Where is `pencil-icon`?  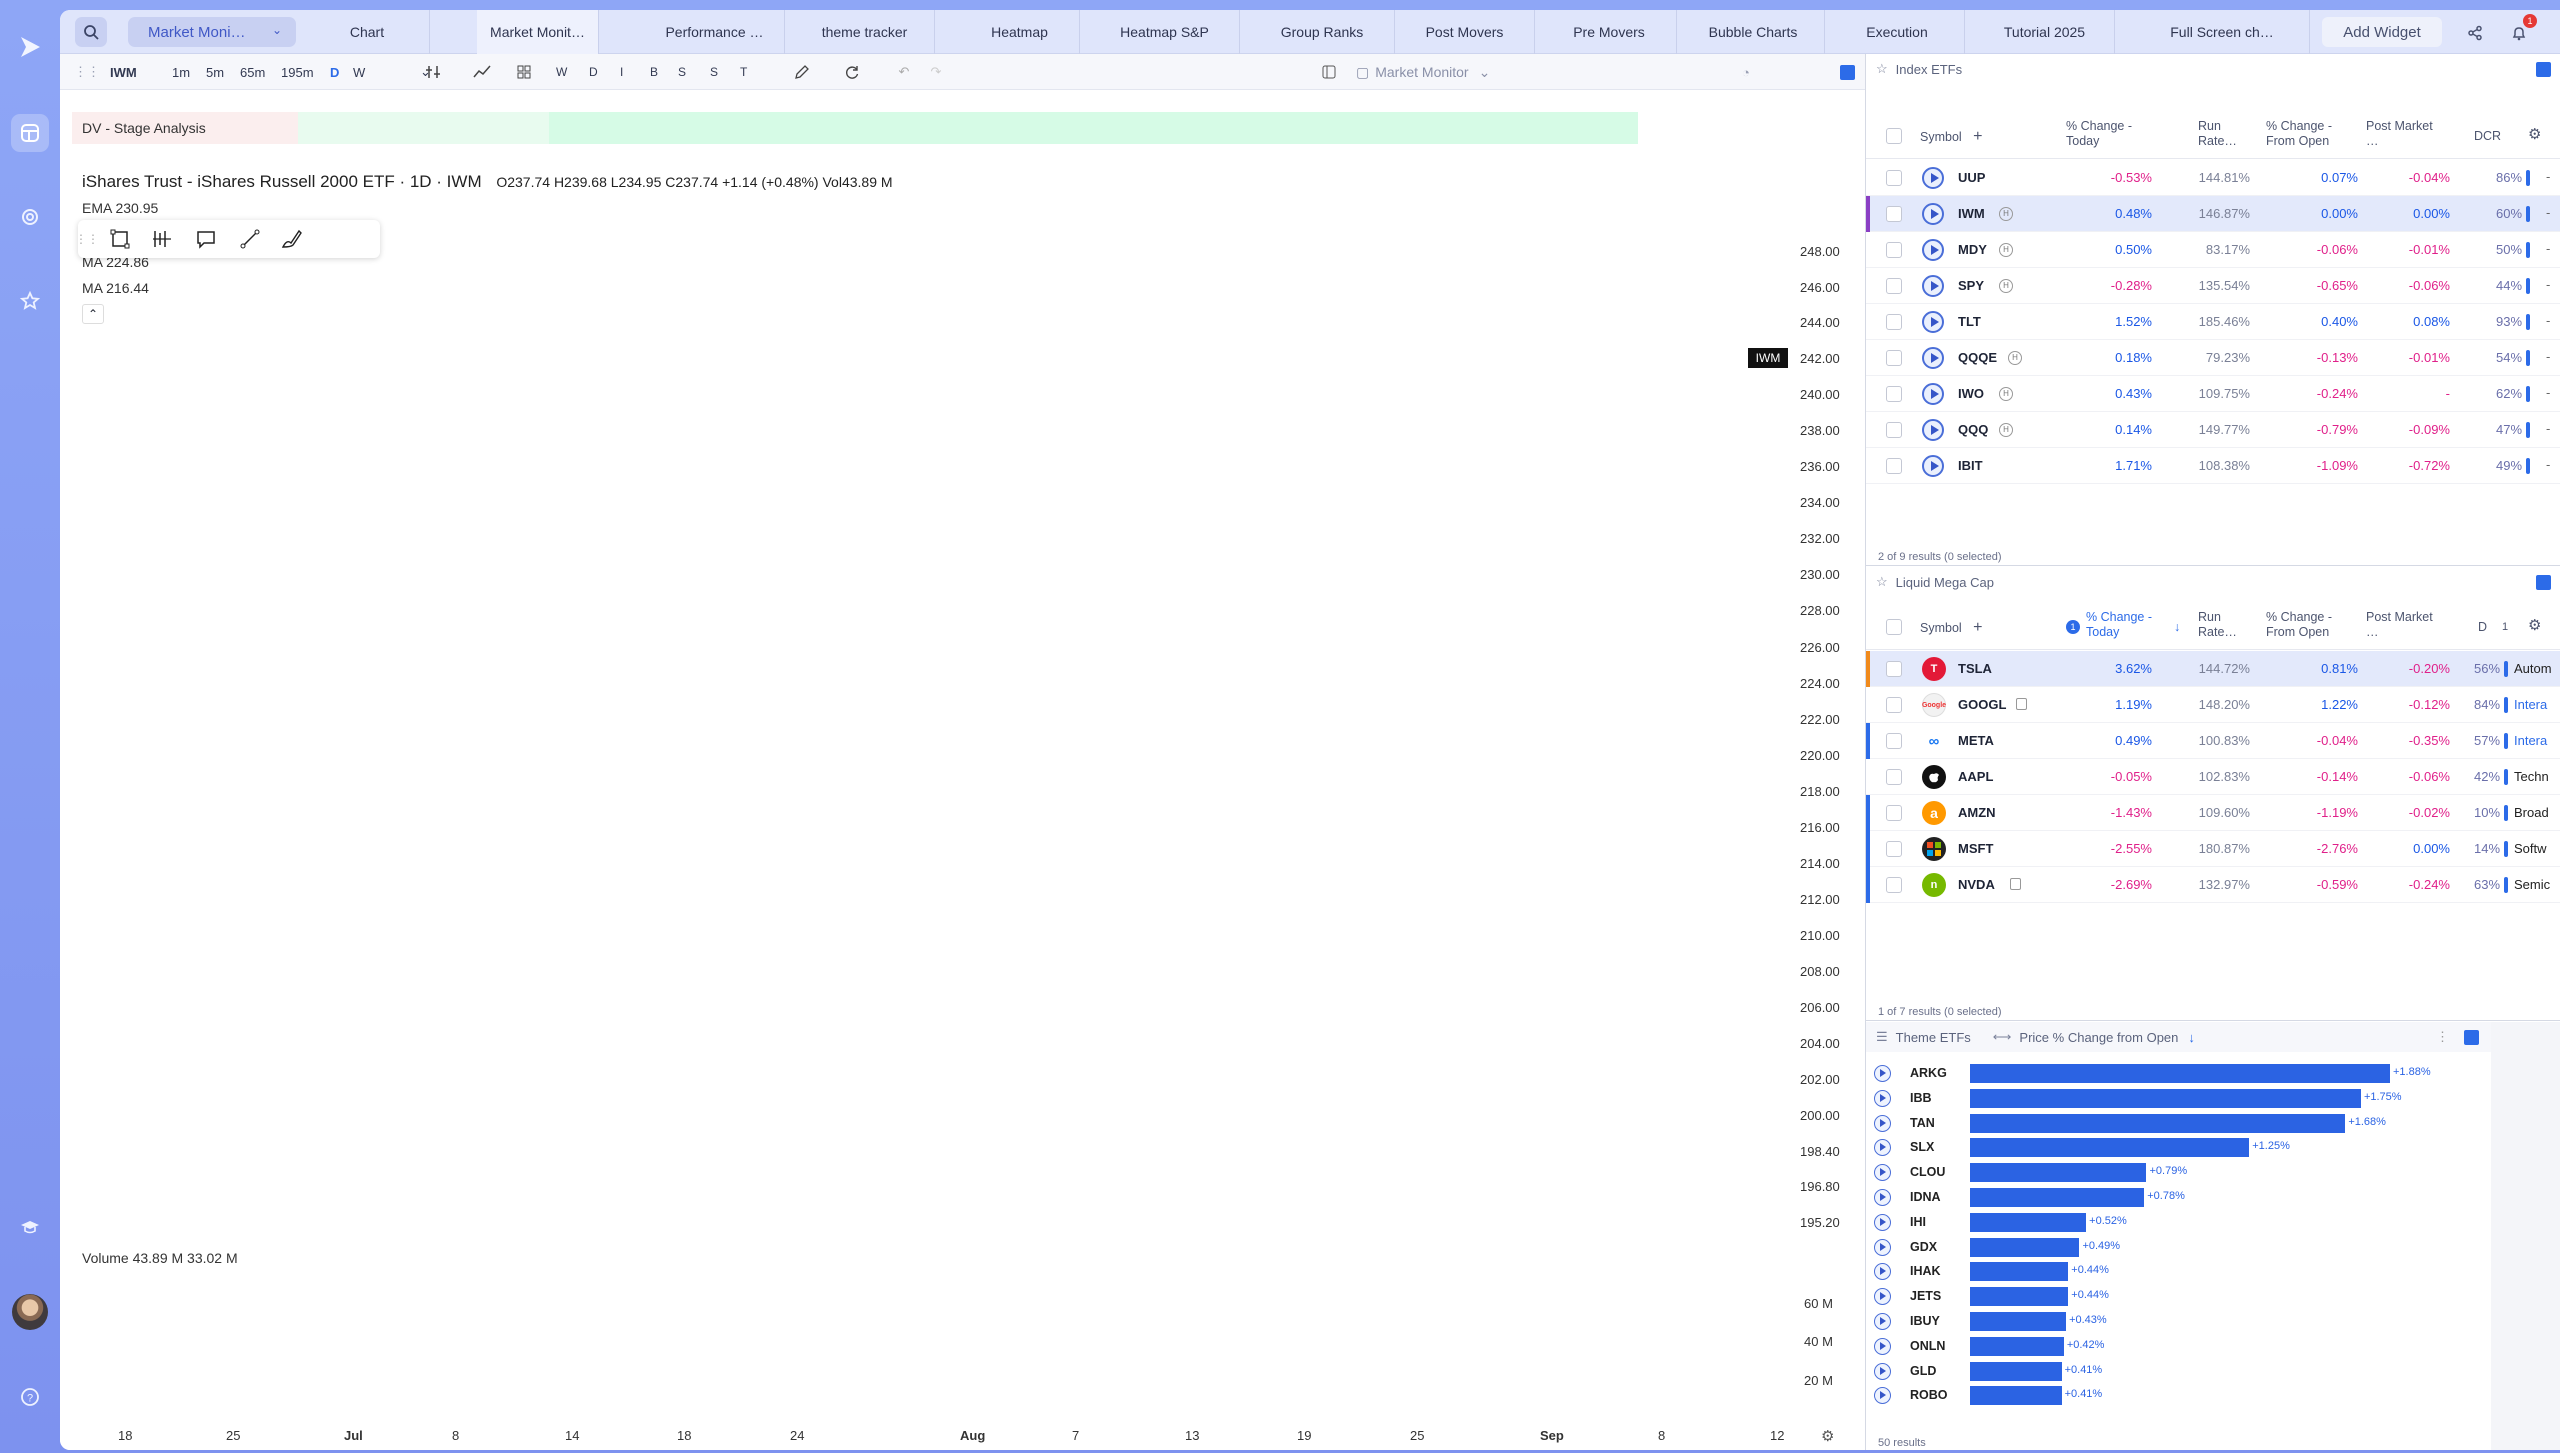 pencil-icon is located at coordinates (802, 72).